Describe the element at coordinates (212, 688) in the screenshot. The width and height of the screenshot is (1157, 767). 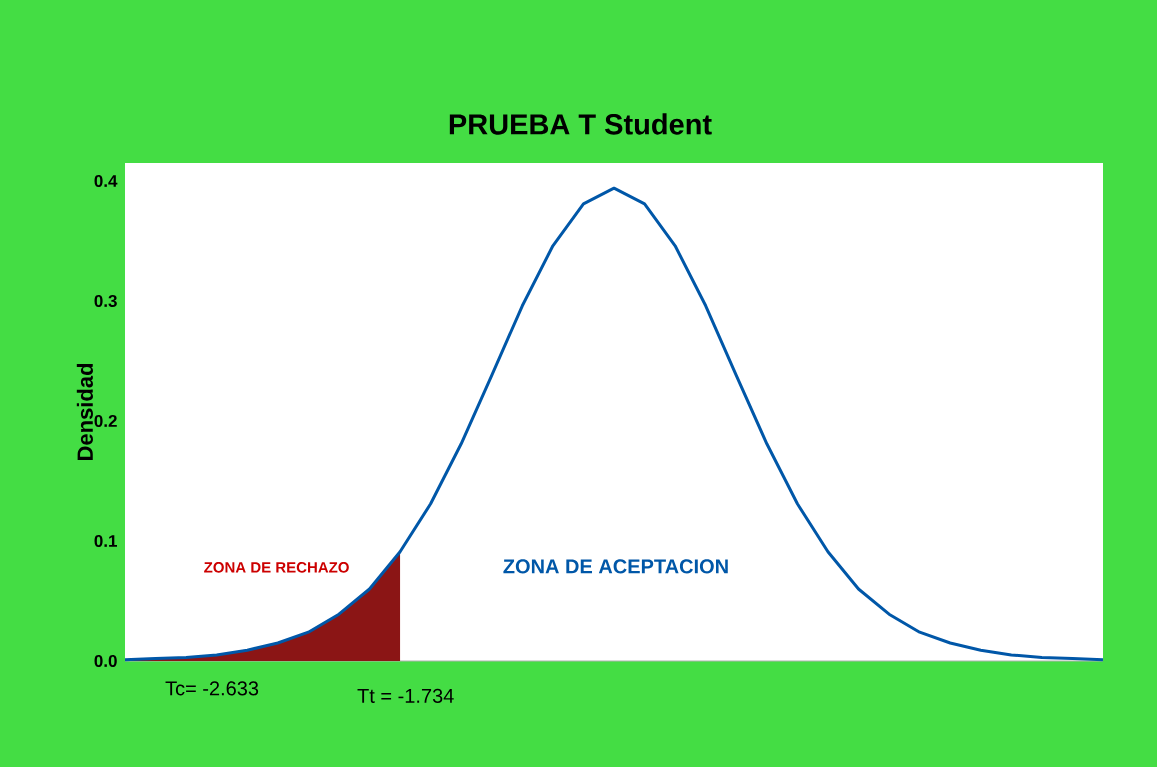
I see `text: Tc= -2.633` at that location.